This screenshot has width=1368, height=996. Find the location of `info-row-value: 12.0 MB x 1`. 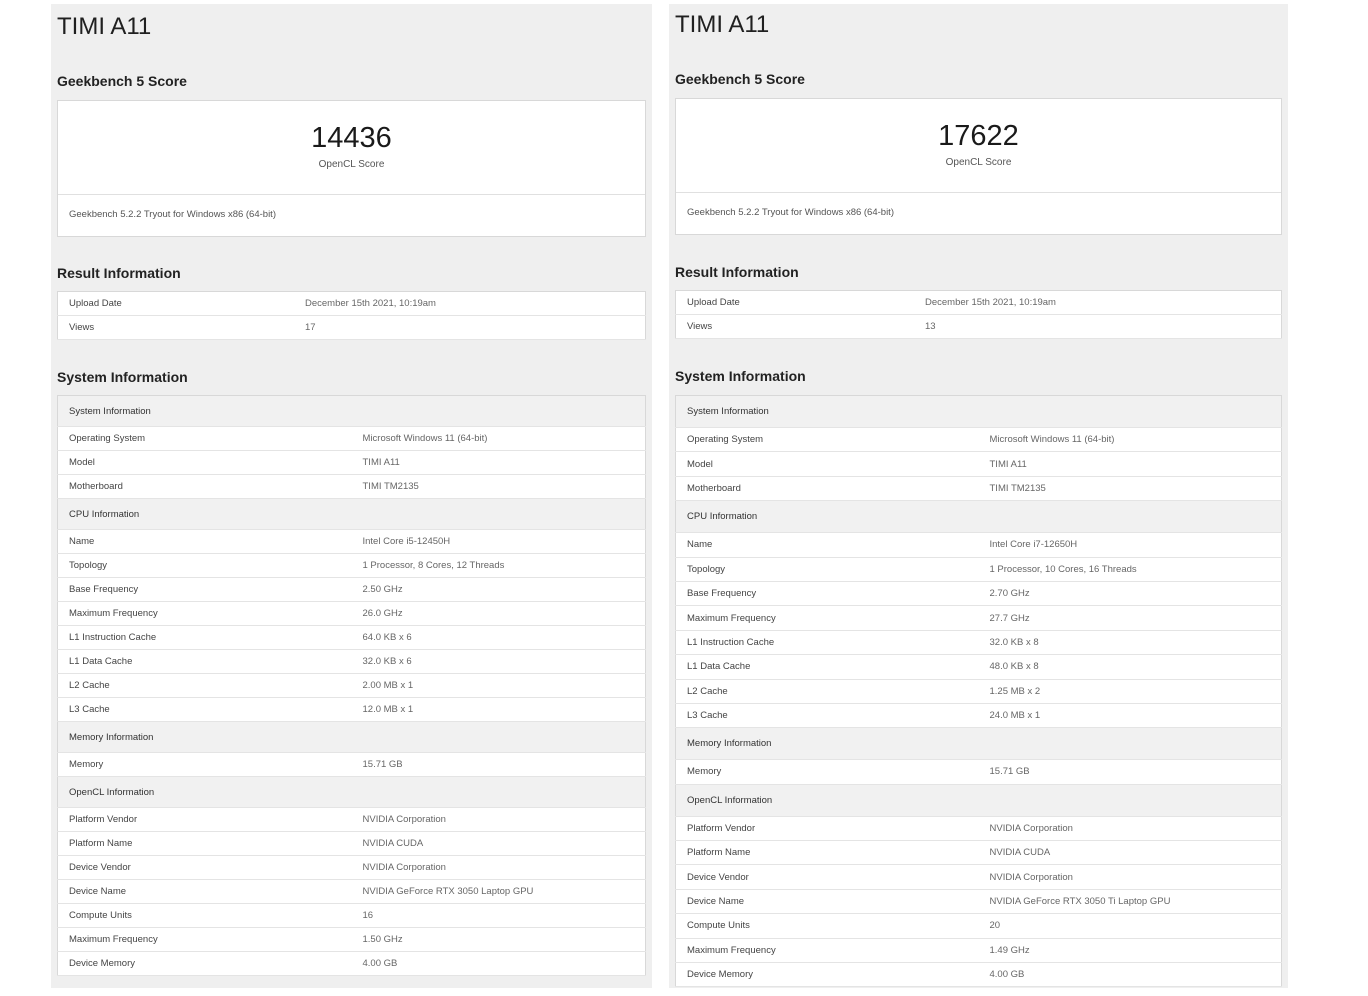

info-row-value: 12.0 MB x 1 is located at coordinates (498, 709).